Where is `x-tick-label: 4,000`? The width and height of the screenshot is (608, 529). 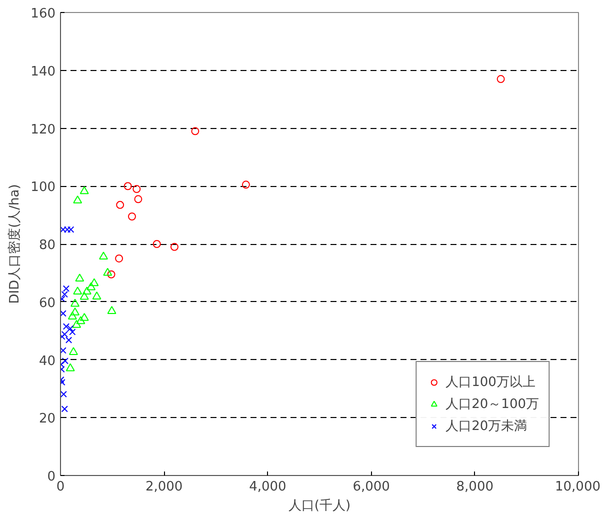
x-tick-label: 4,000 is located at coordinates (267, 487).